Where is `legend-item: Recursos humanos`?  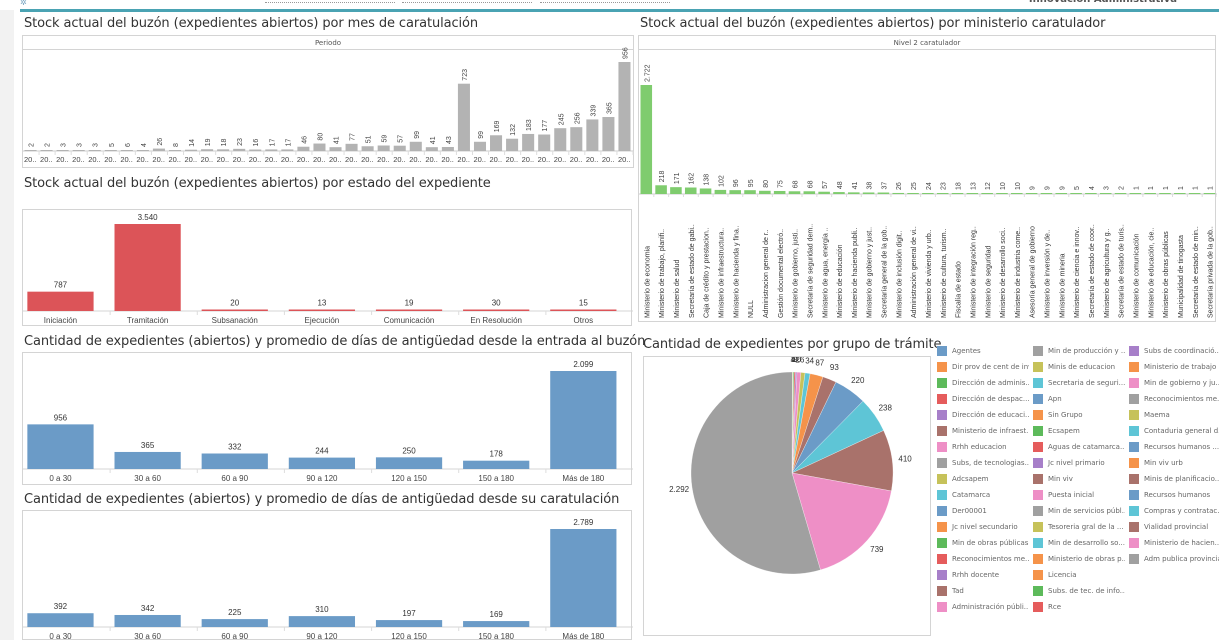 legend-item: Recursos humanos is located at coordinates (1174, 495).